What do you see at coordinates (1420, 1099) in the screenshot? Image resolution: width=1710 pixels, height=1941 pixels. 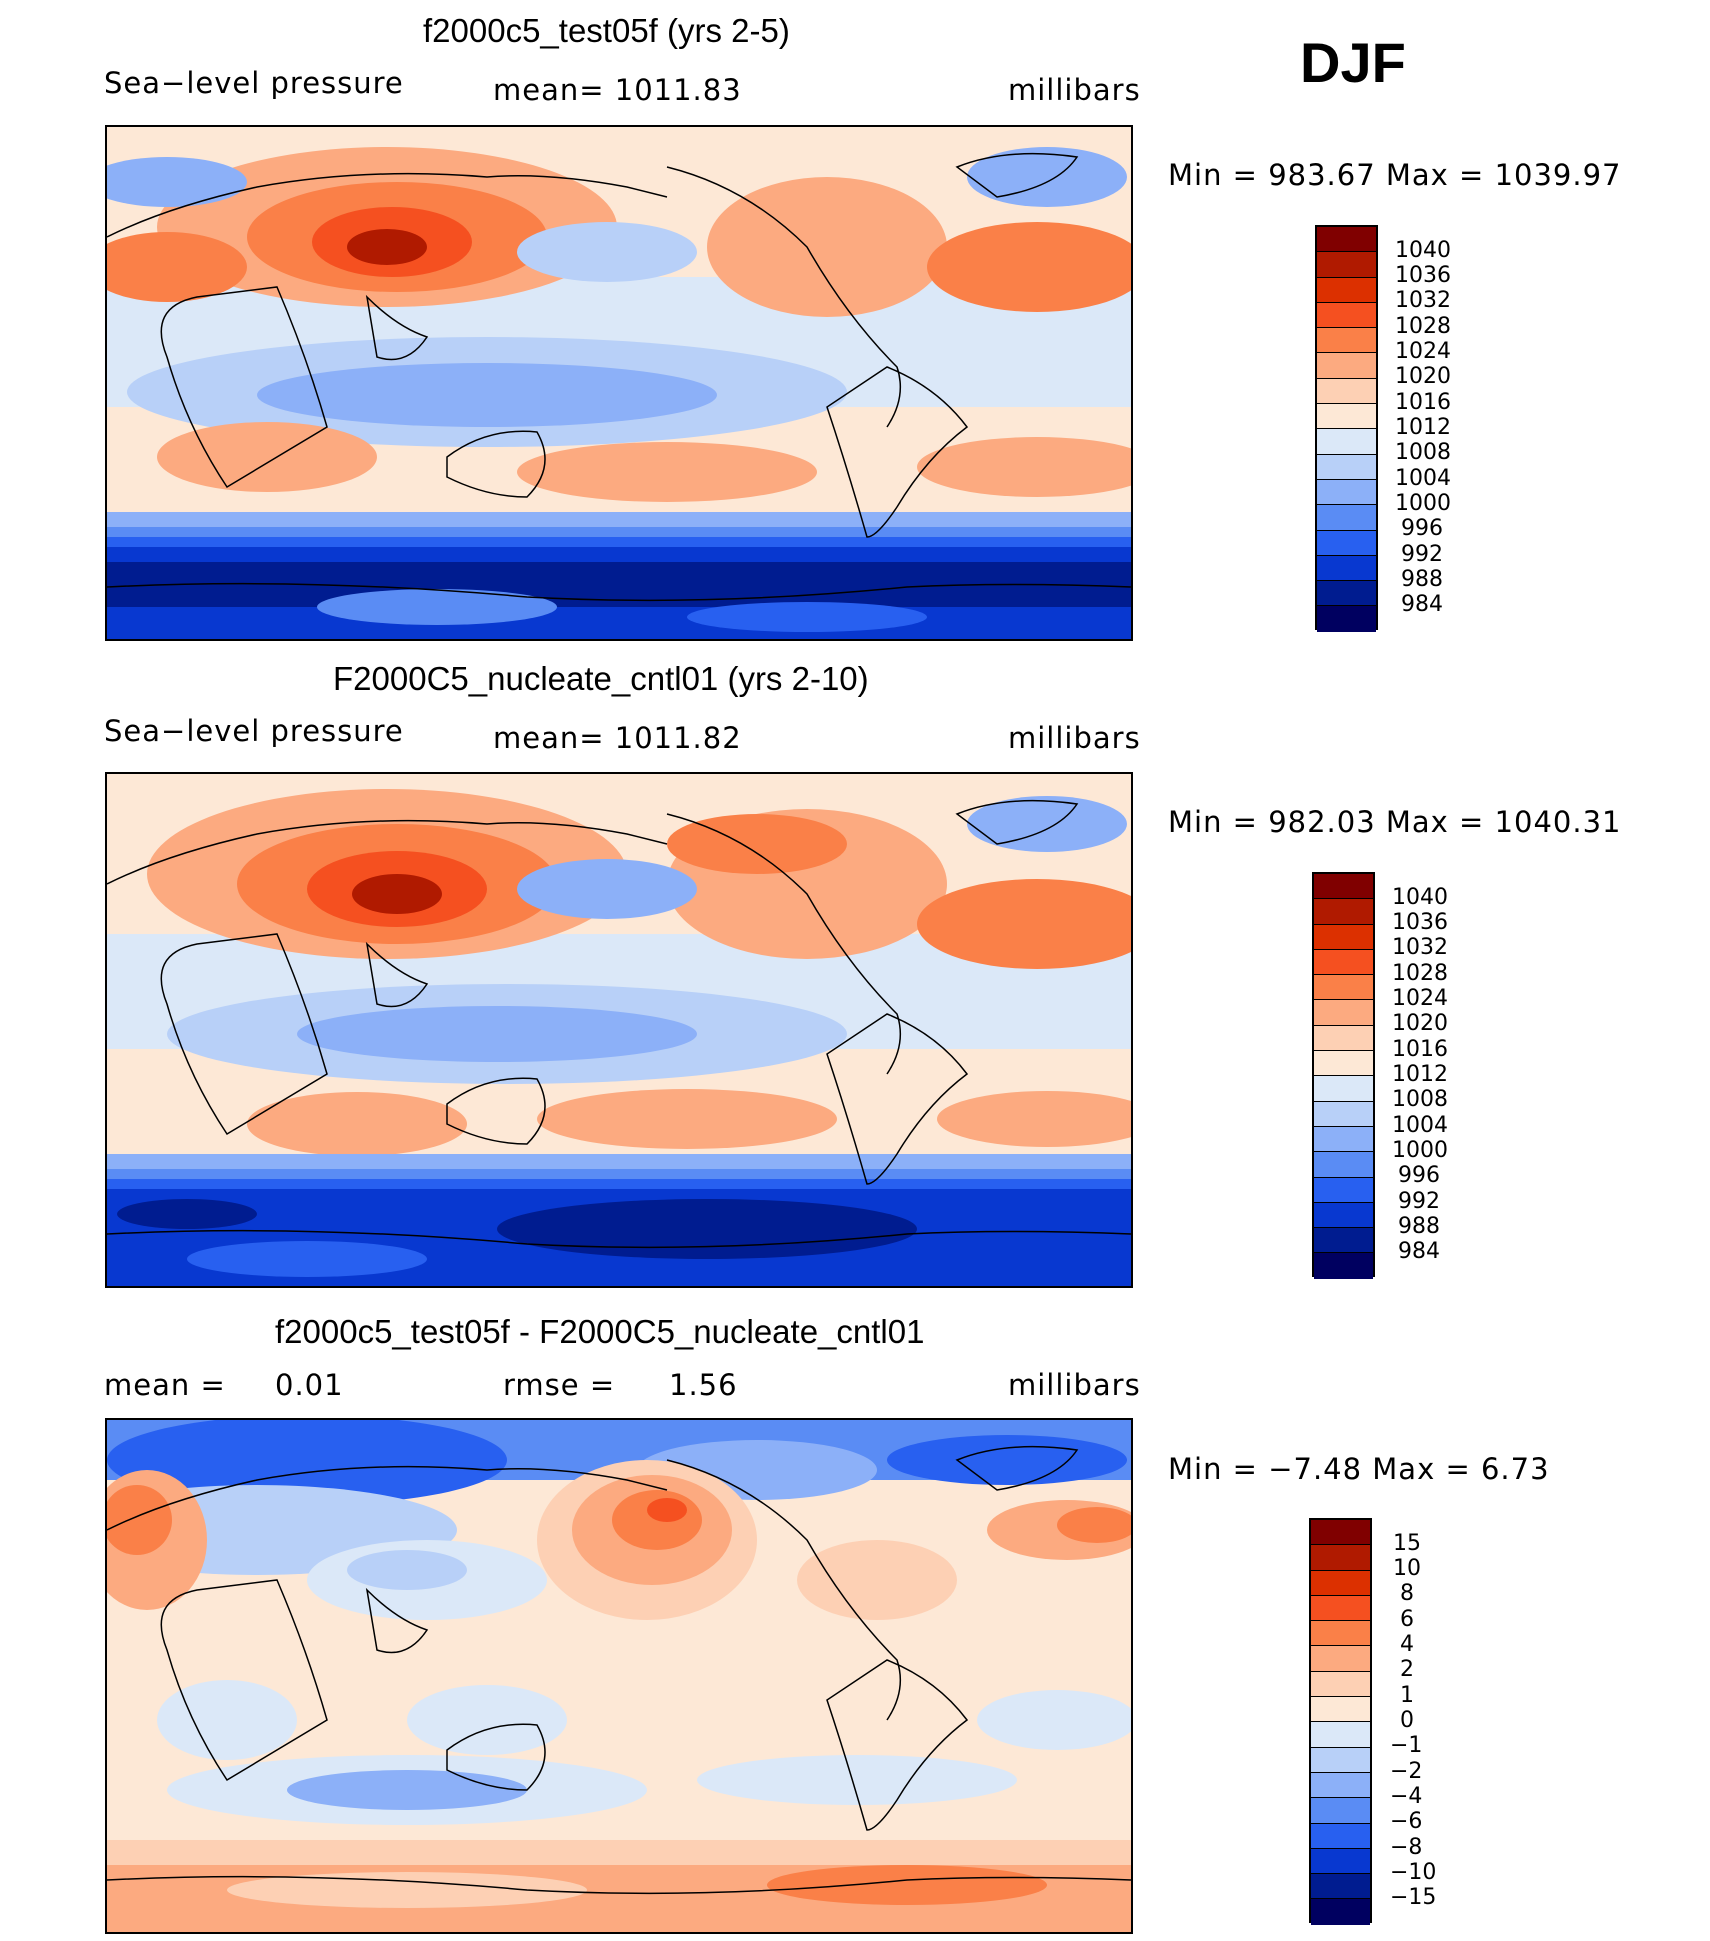 I see `panel2-colorbar-label: 1008` at bounding box center [1420, 1099].